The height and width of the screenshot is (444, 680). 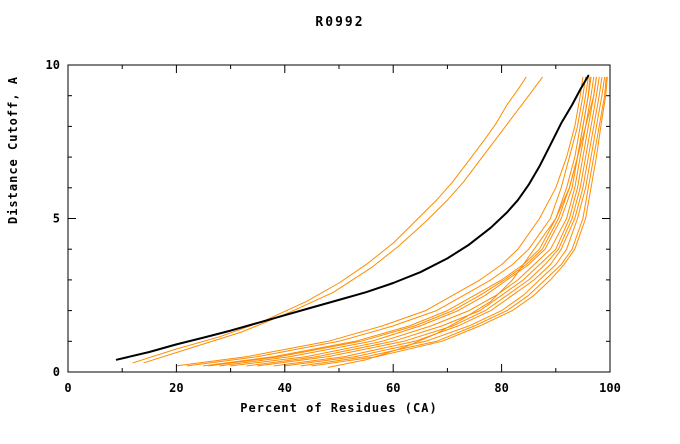 What do you see at coordinates (53, 65) in the screenshot?
I see `y-tick-label: 10` at bounding box center [53, 65].